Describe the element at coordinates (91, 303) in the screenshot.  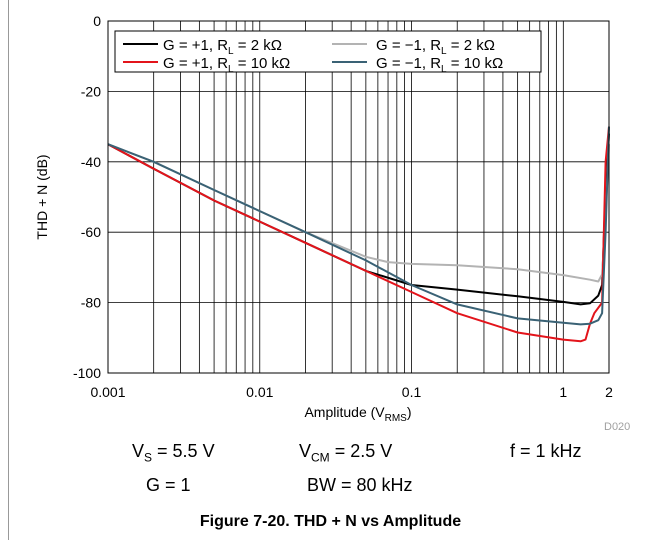
I see `y-tick-label-4: -80` at that location.